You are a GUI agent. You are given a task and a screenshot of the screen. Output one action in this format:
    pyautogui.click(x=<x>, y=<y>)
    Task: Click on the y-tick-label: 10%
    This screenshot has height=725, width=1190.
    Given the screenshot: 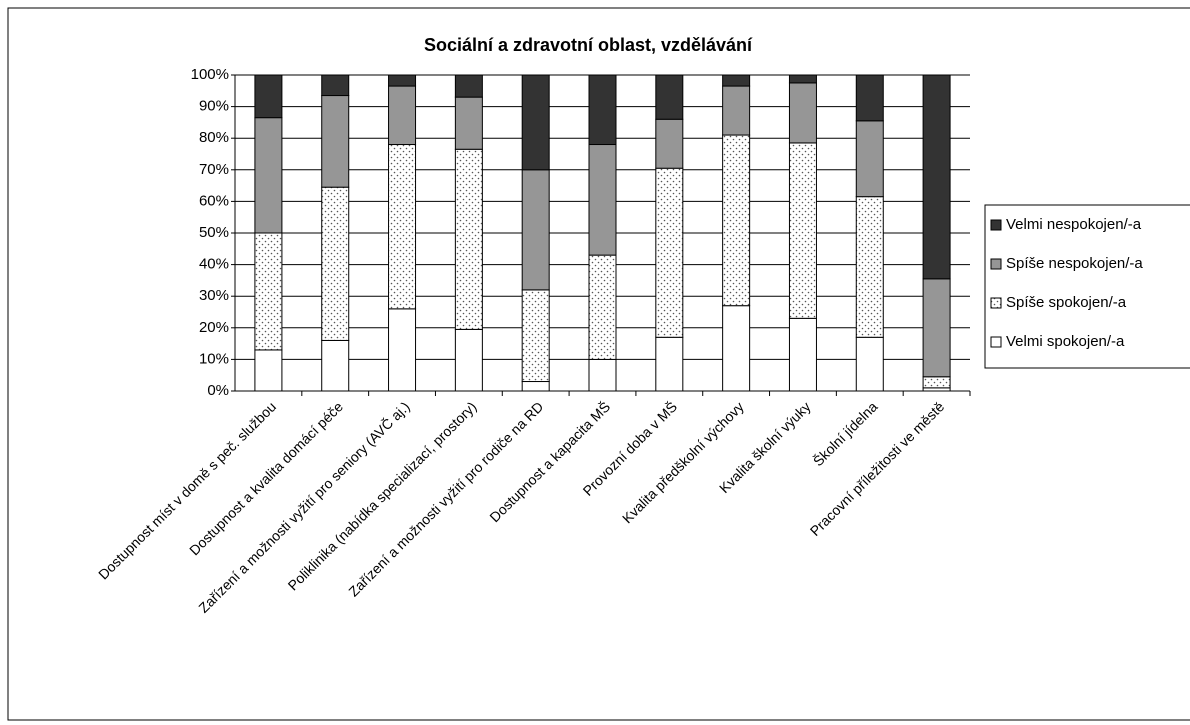 What is the action you would take?
    pyautogui.click(x=214, y=358)
    